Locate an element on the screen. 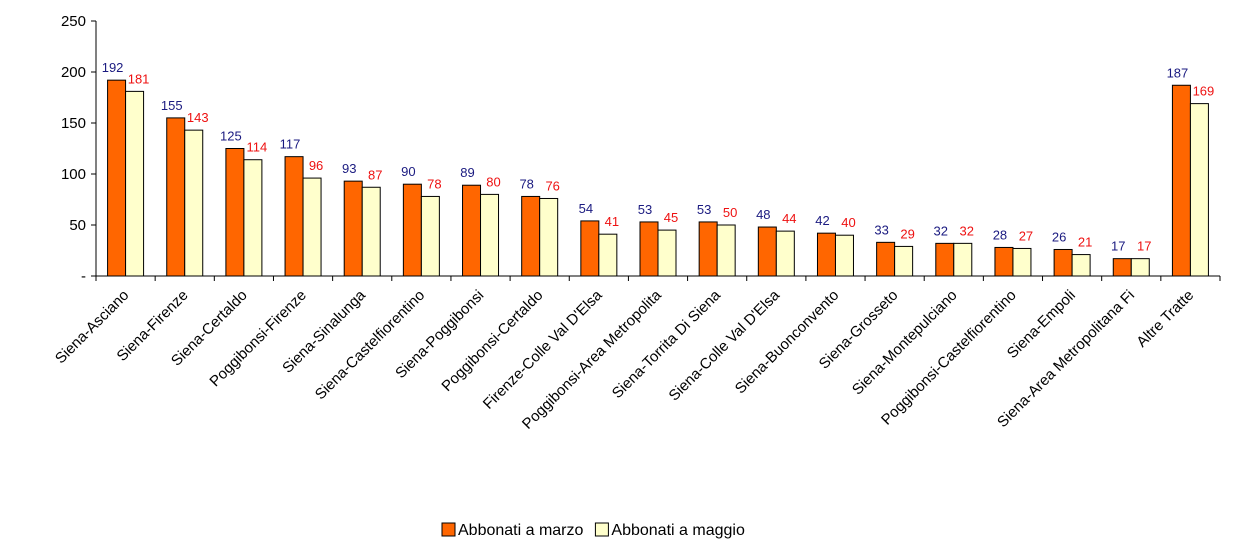  data-label-maggio-0: 181 is located at coordinates (139, 78).